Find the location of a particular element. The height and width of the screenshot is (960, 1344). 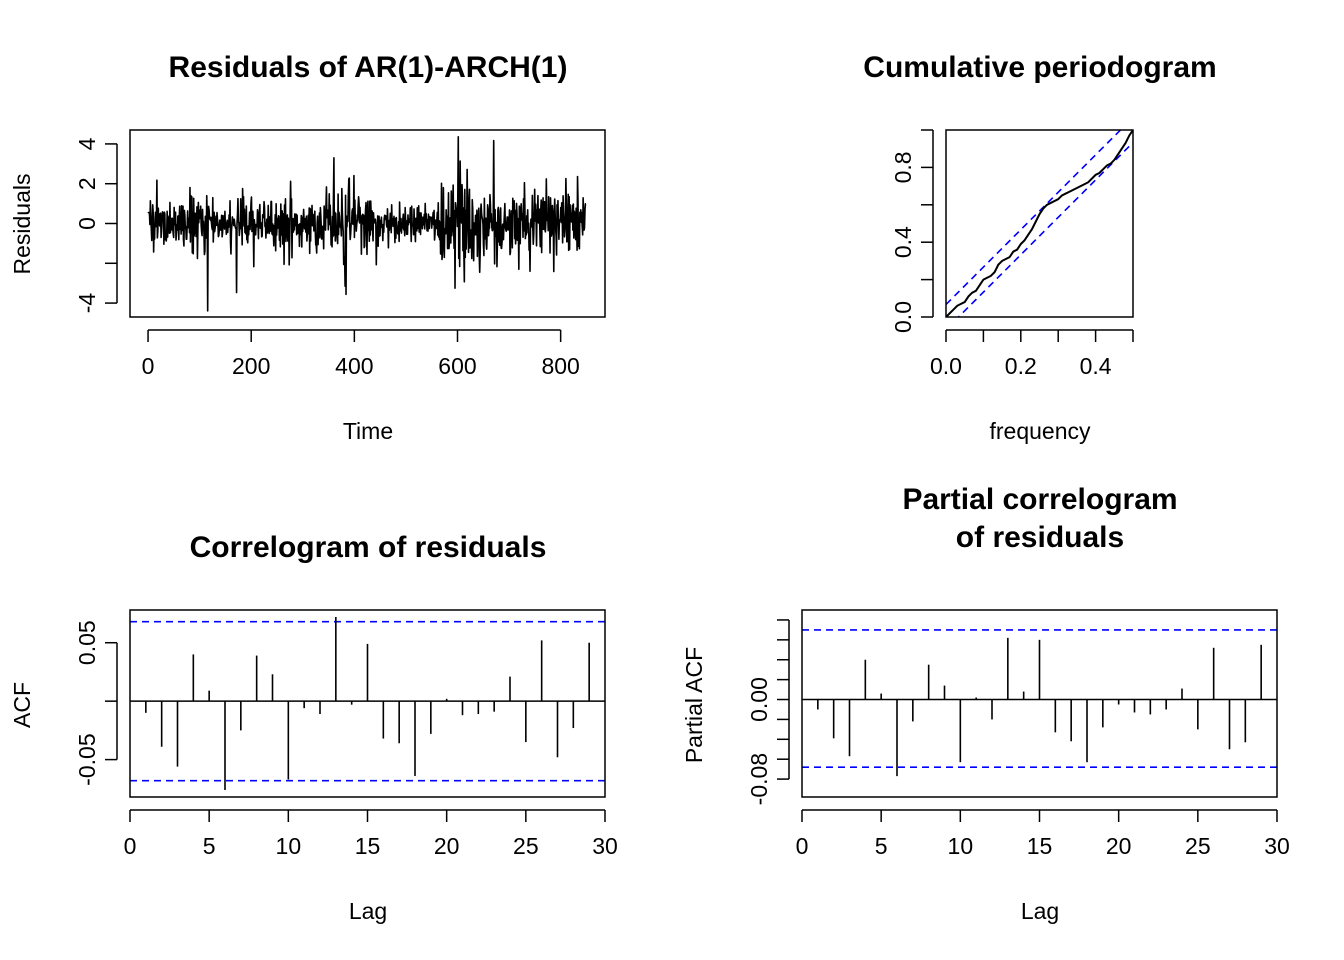

cumulative-line is located at coordinates (1039, 223).